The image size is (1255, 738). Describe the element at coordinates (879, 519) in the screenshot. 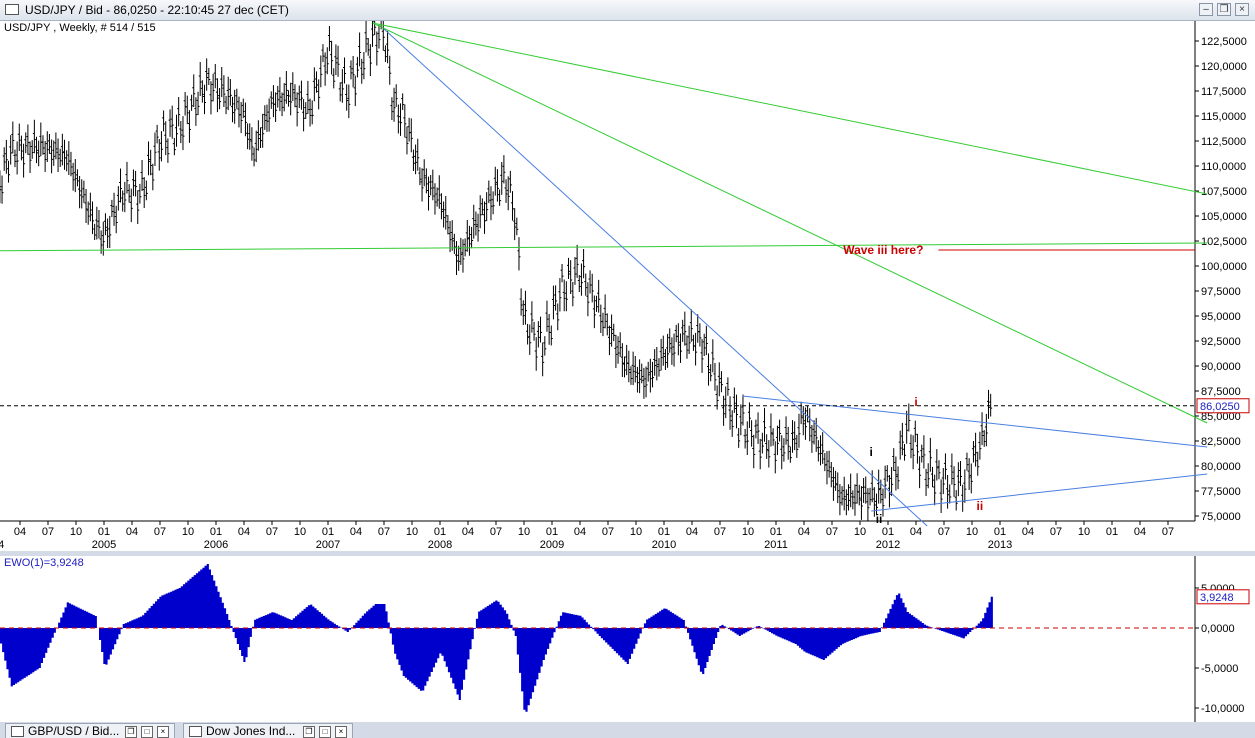

I see `wave-label-ii-black: ii` at that location.